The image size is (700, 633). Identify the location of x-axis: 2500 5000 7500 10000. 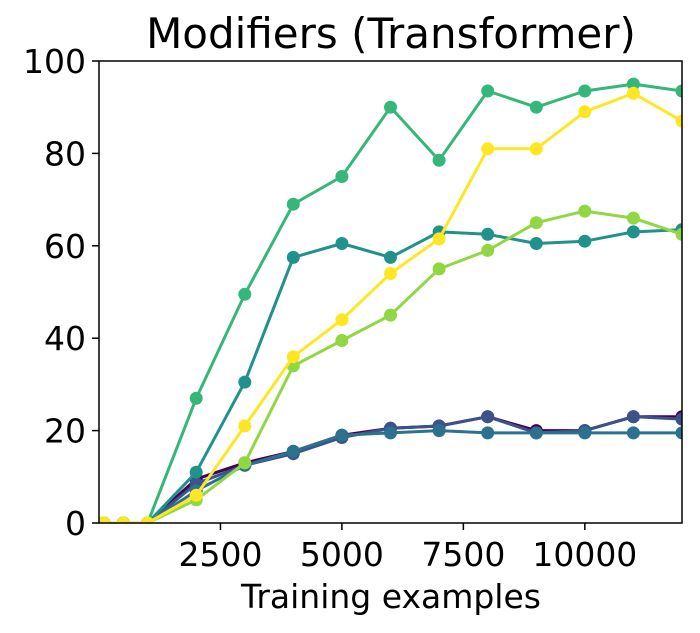
(407, 548).